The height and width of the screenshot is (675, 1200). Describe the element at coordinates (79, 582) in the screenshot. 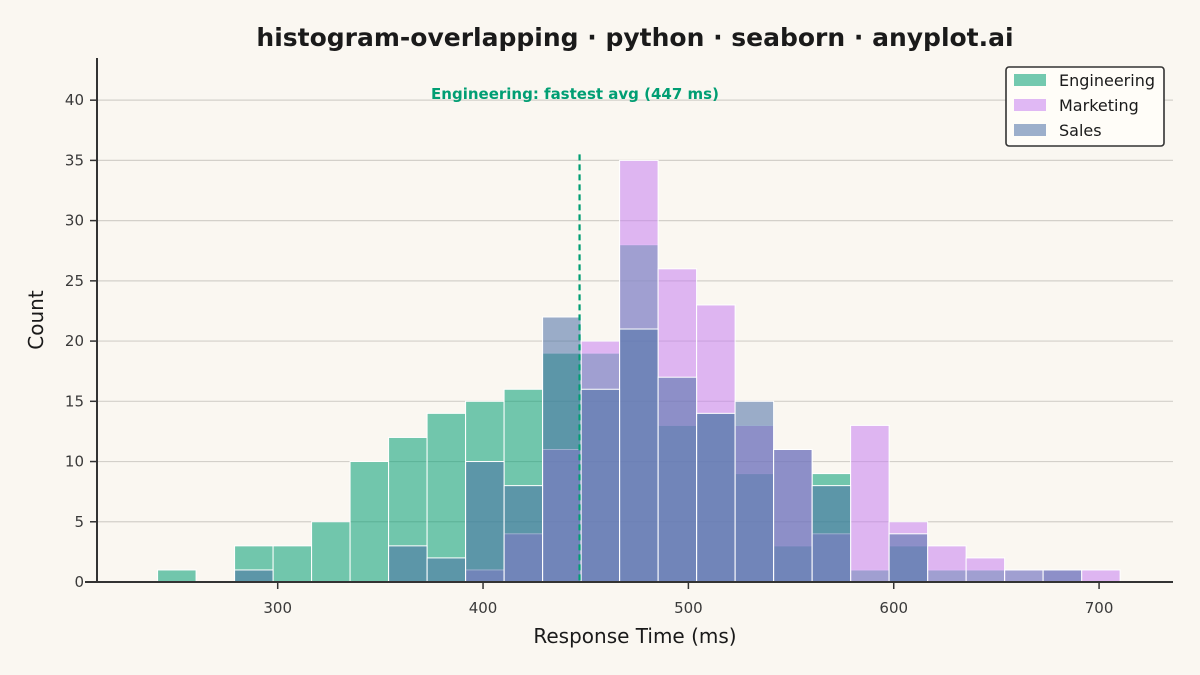

I see `y-tick-label: 0` at that location.